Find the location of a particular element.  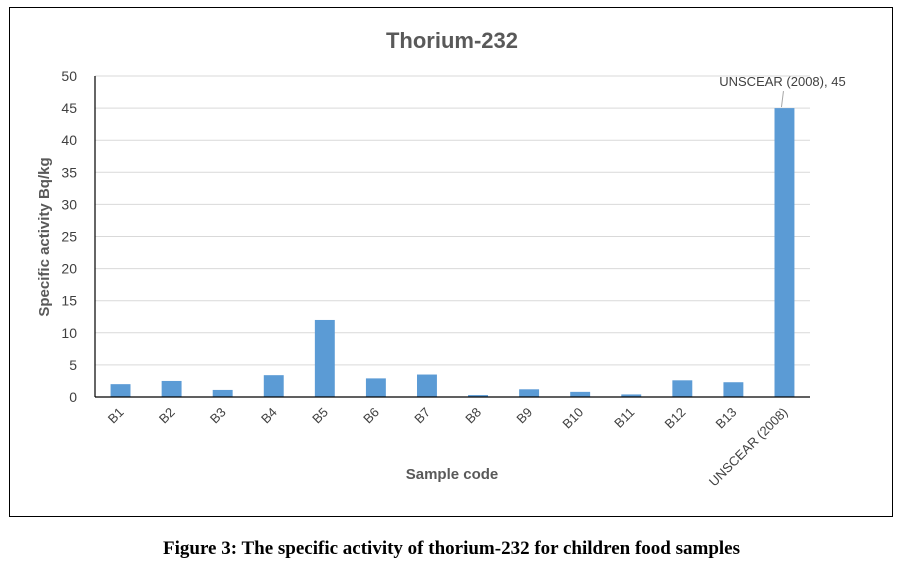

x-tick-label: B13 is located at coordinates (726, 418).